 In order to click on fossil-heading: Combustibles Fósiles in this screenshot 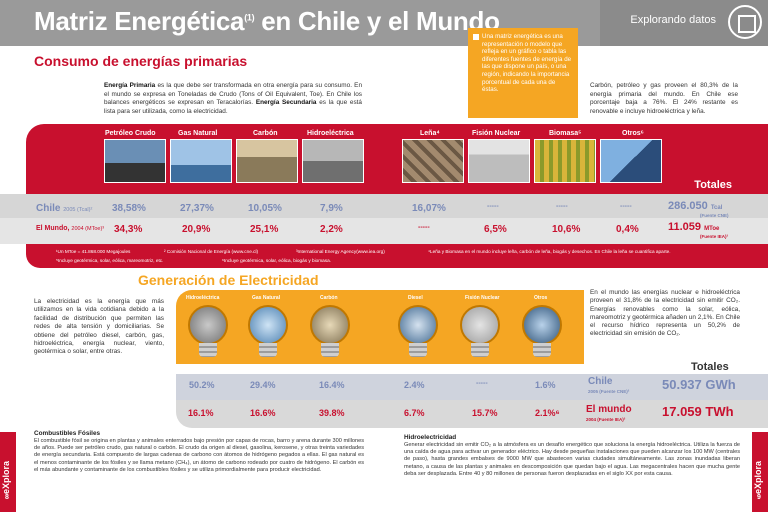, I will do `click(67, 433)`.